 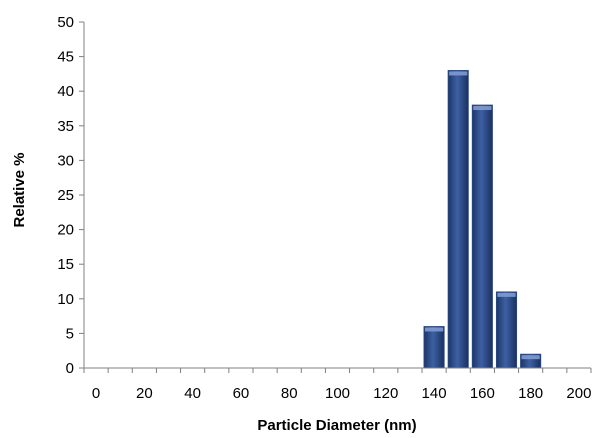 What do you see at coordinates (65, 22) in the screenshot?
I see `y-tick-label: 50` at bounding box center [65, 22].